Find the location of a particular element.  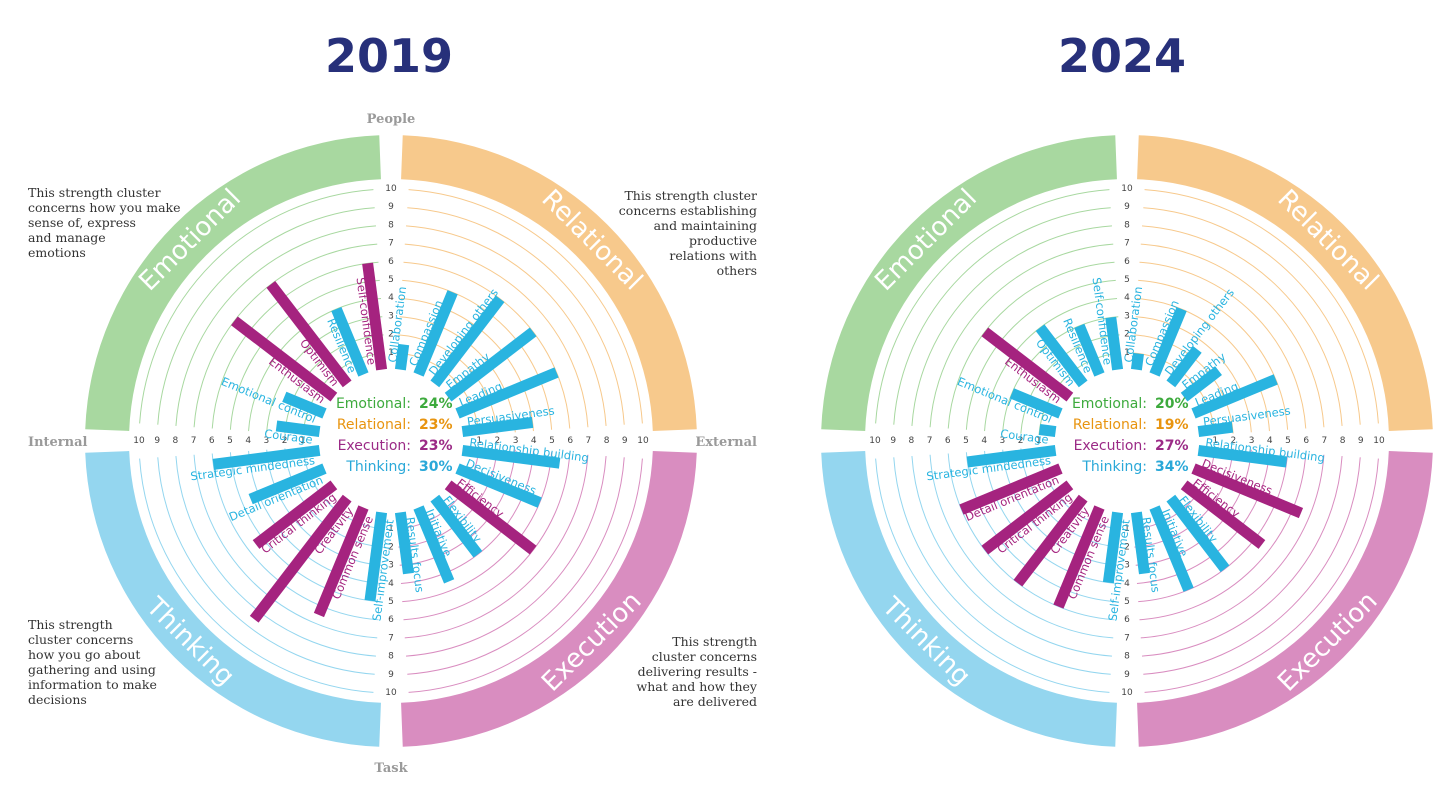

axis-label-internal: Internal is located at coordinates (58, 442).